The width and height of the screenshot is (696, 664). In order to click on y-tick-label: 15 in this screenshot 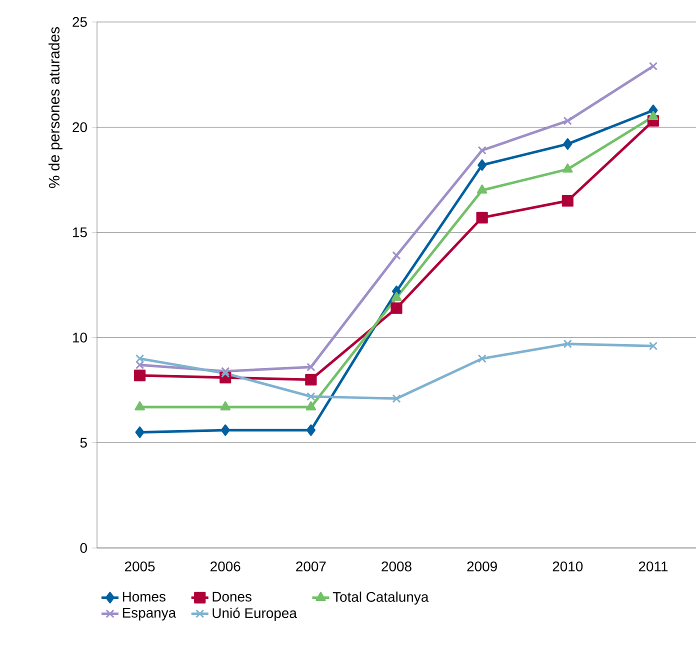, I will do `click(80, 233)`.